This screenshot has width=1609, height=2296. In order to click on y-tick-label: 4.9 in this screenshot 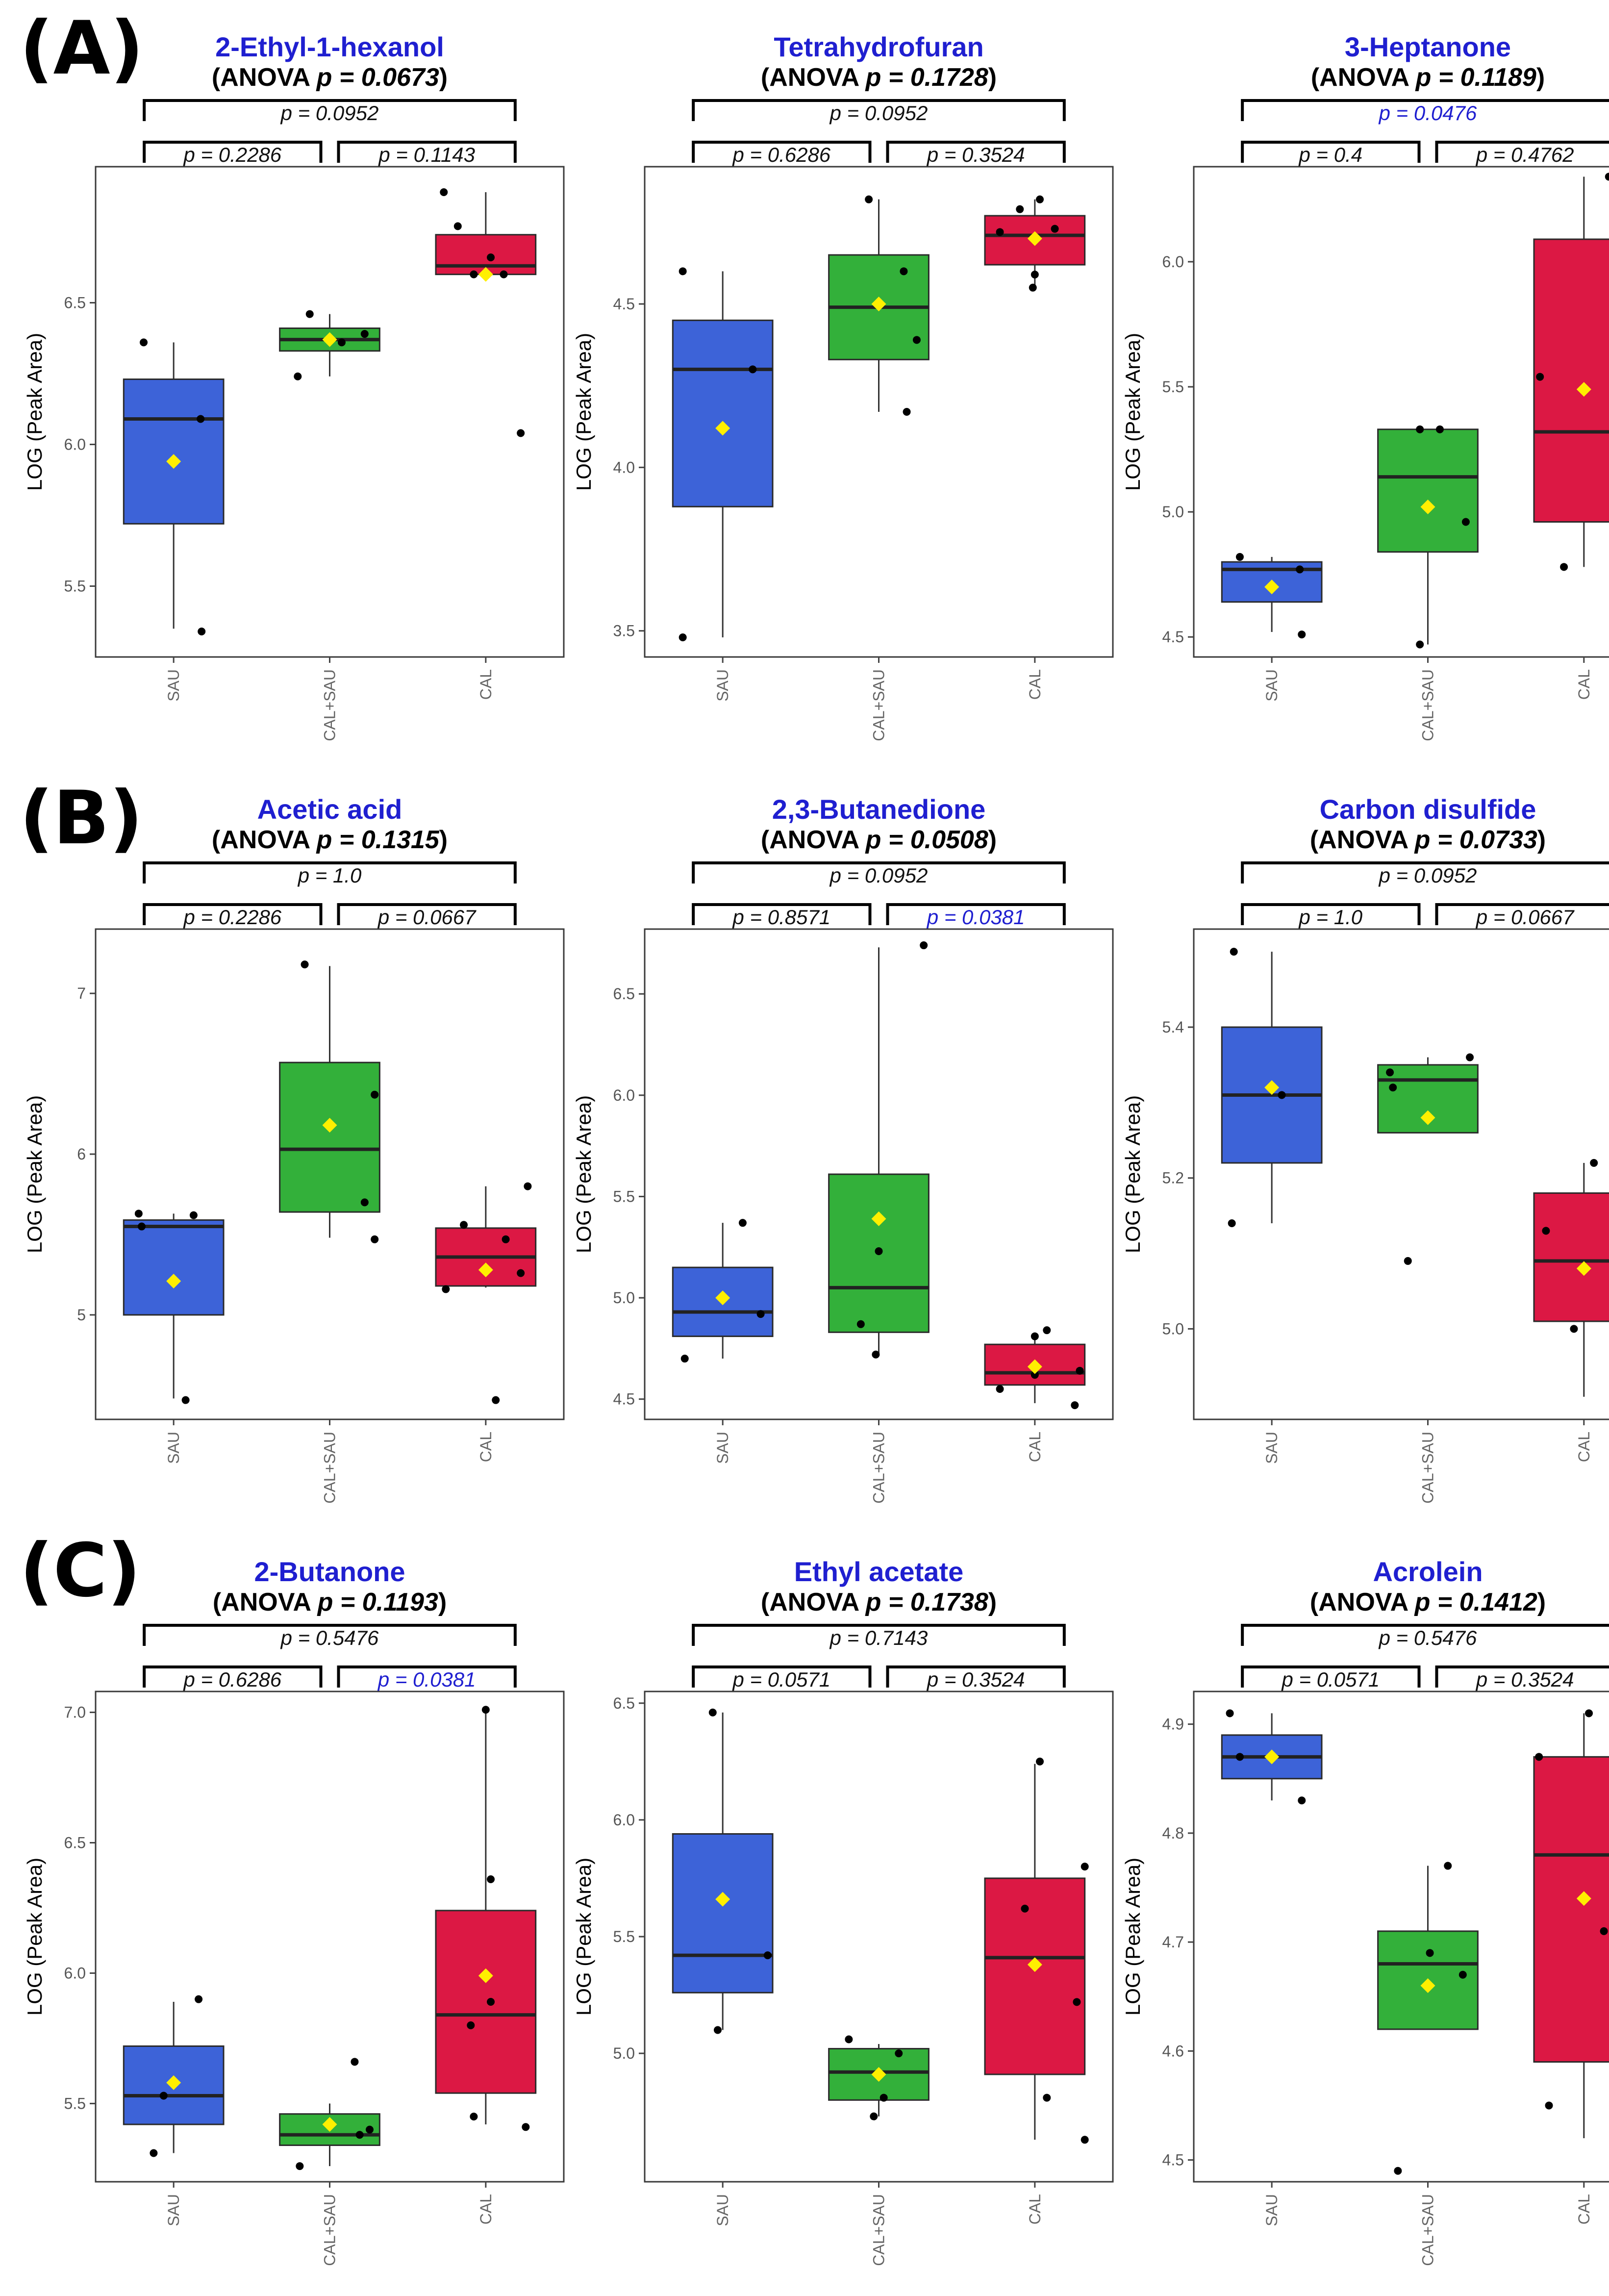, I will do `click(1173, 1724)`.